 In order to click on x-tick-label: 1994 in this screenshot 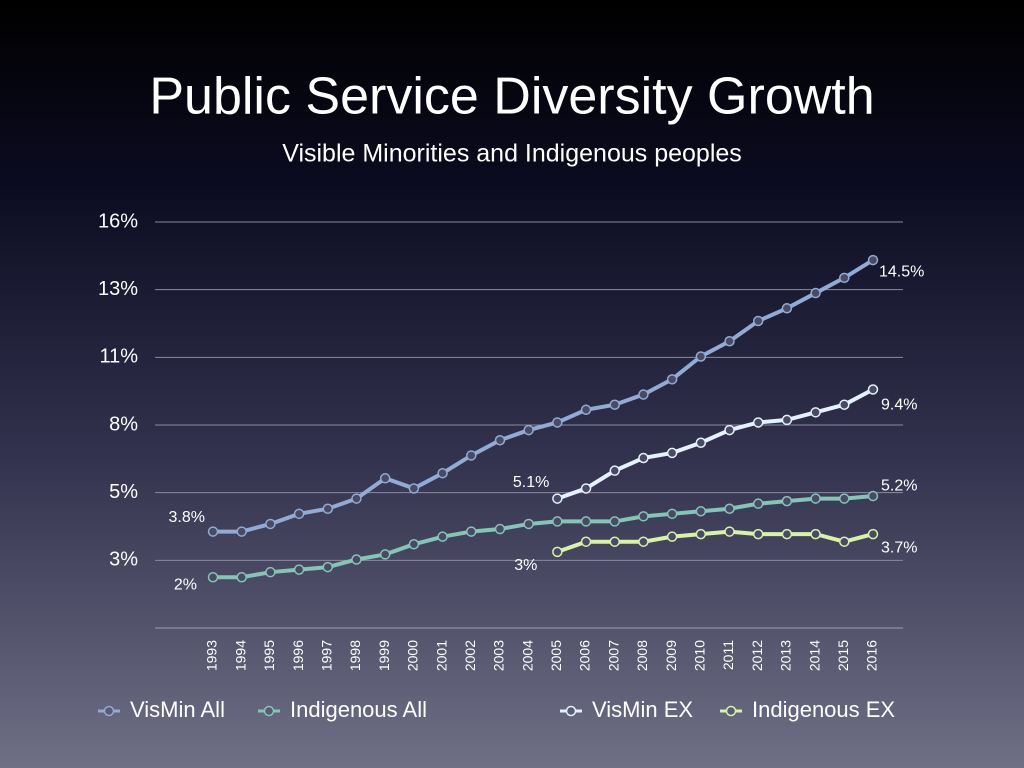, I will do `click(240, 655)`.